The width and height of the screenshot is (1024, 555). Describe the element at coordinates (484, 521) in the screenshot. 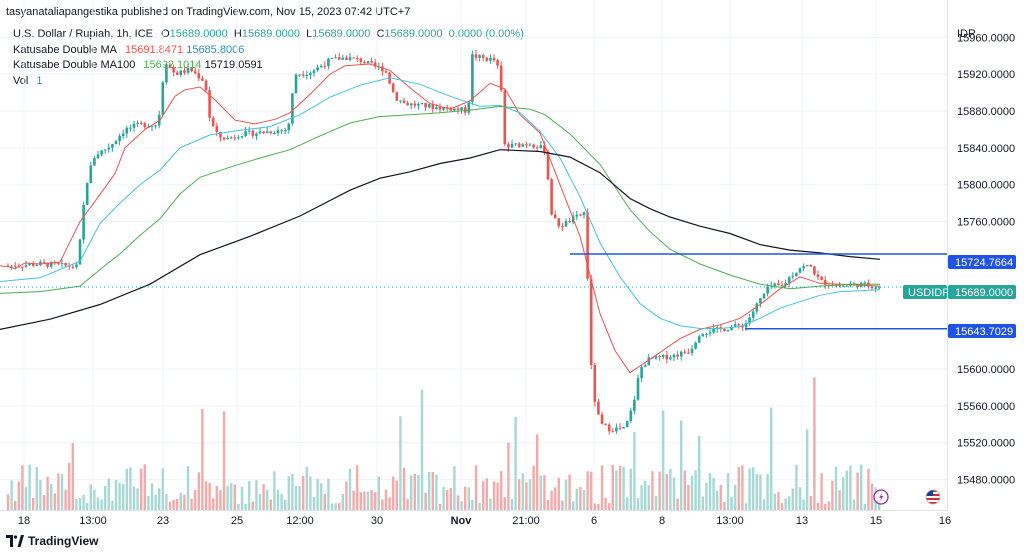

I see `time-axis: 18 13:00 23 25 12:00 30 Nov 21:00 6 8 13:00 13 15 16` at that location.